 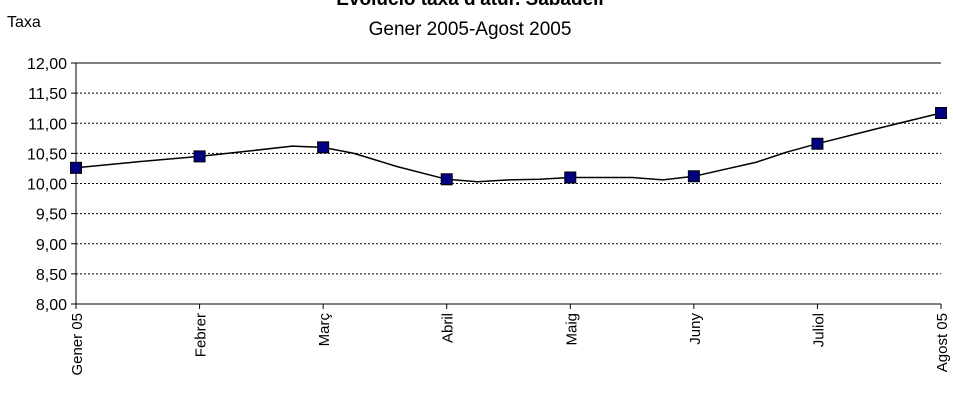 I want to click on x-tick-label: Febrer, so click(x=201, y=335).